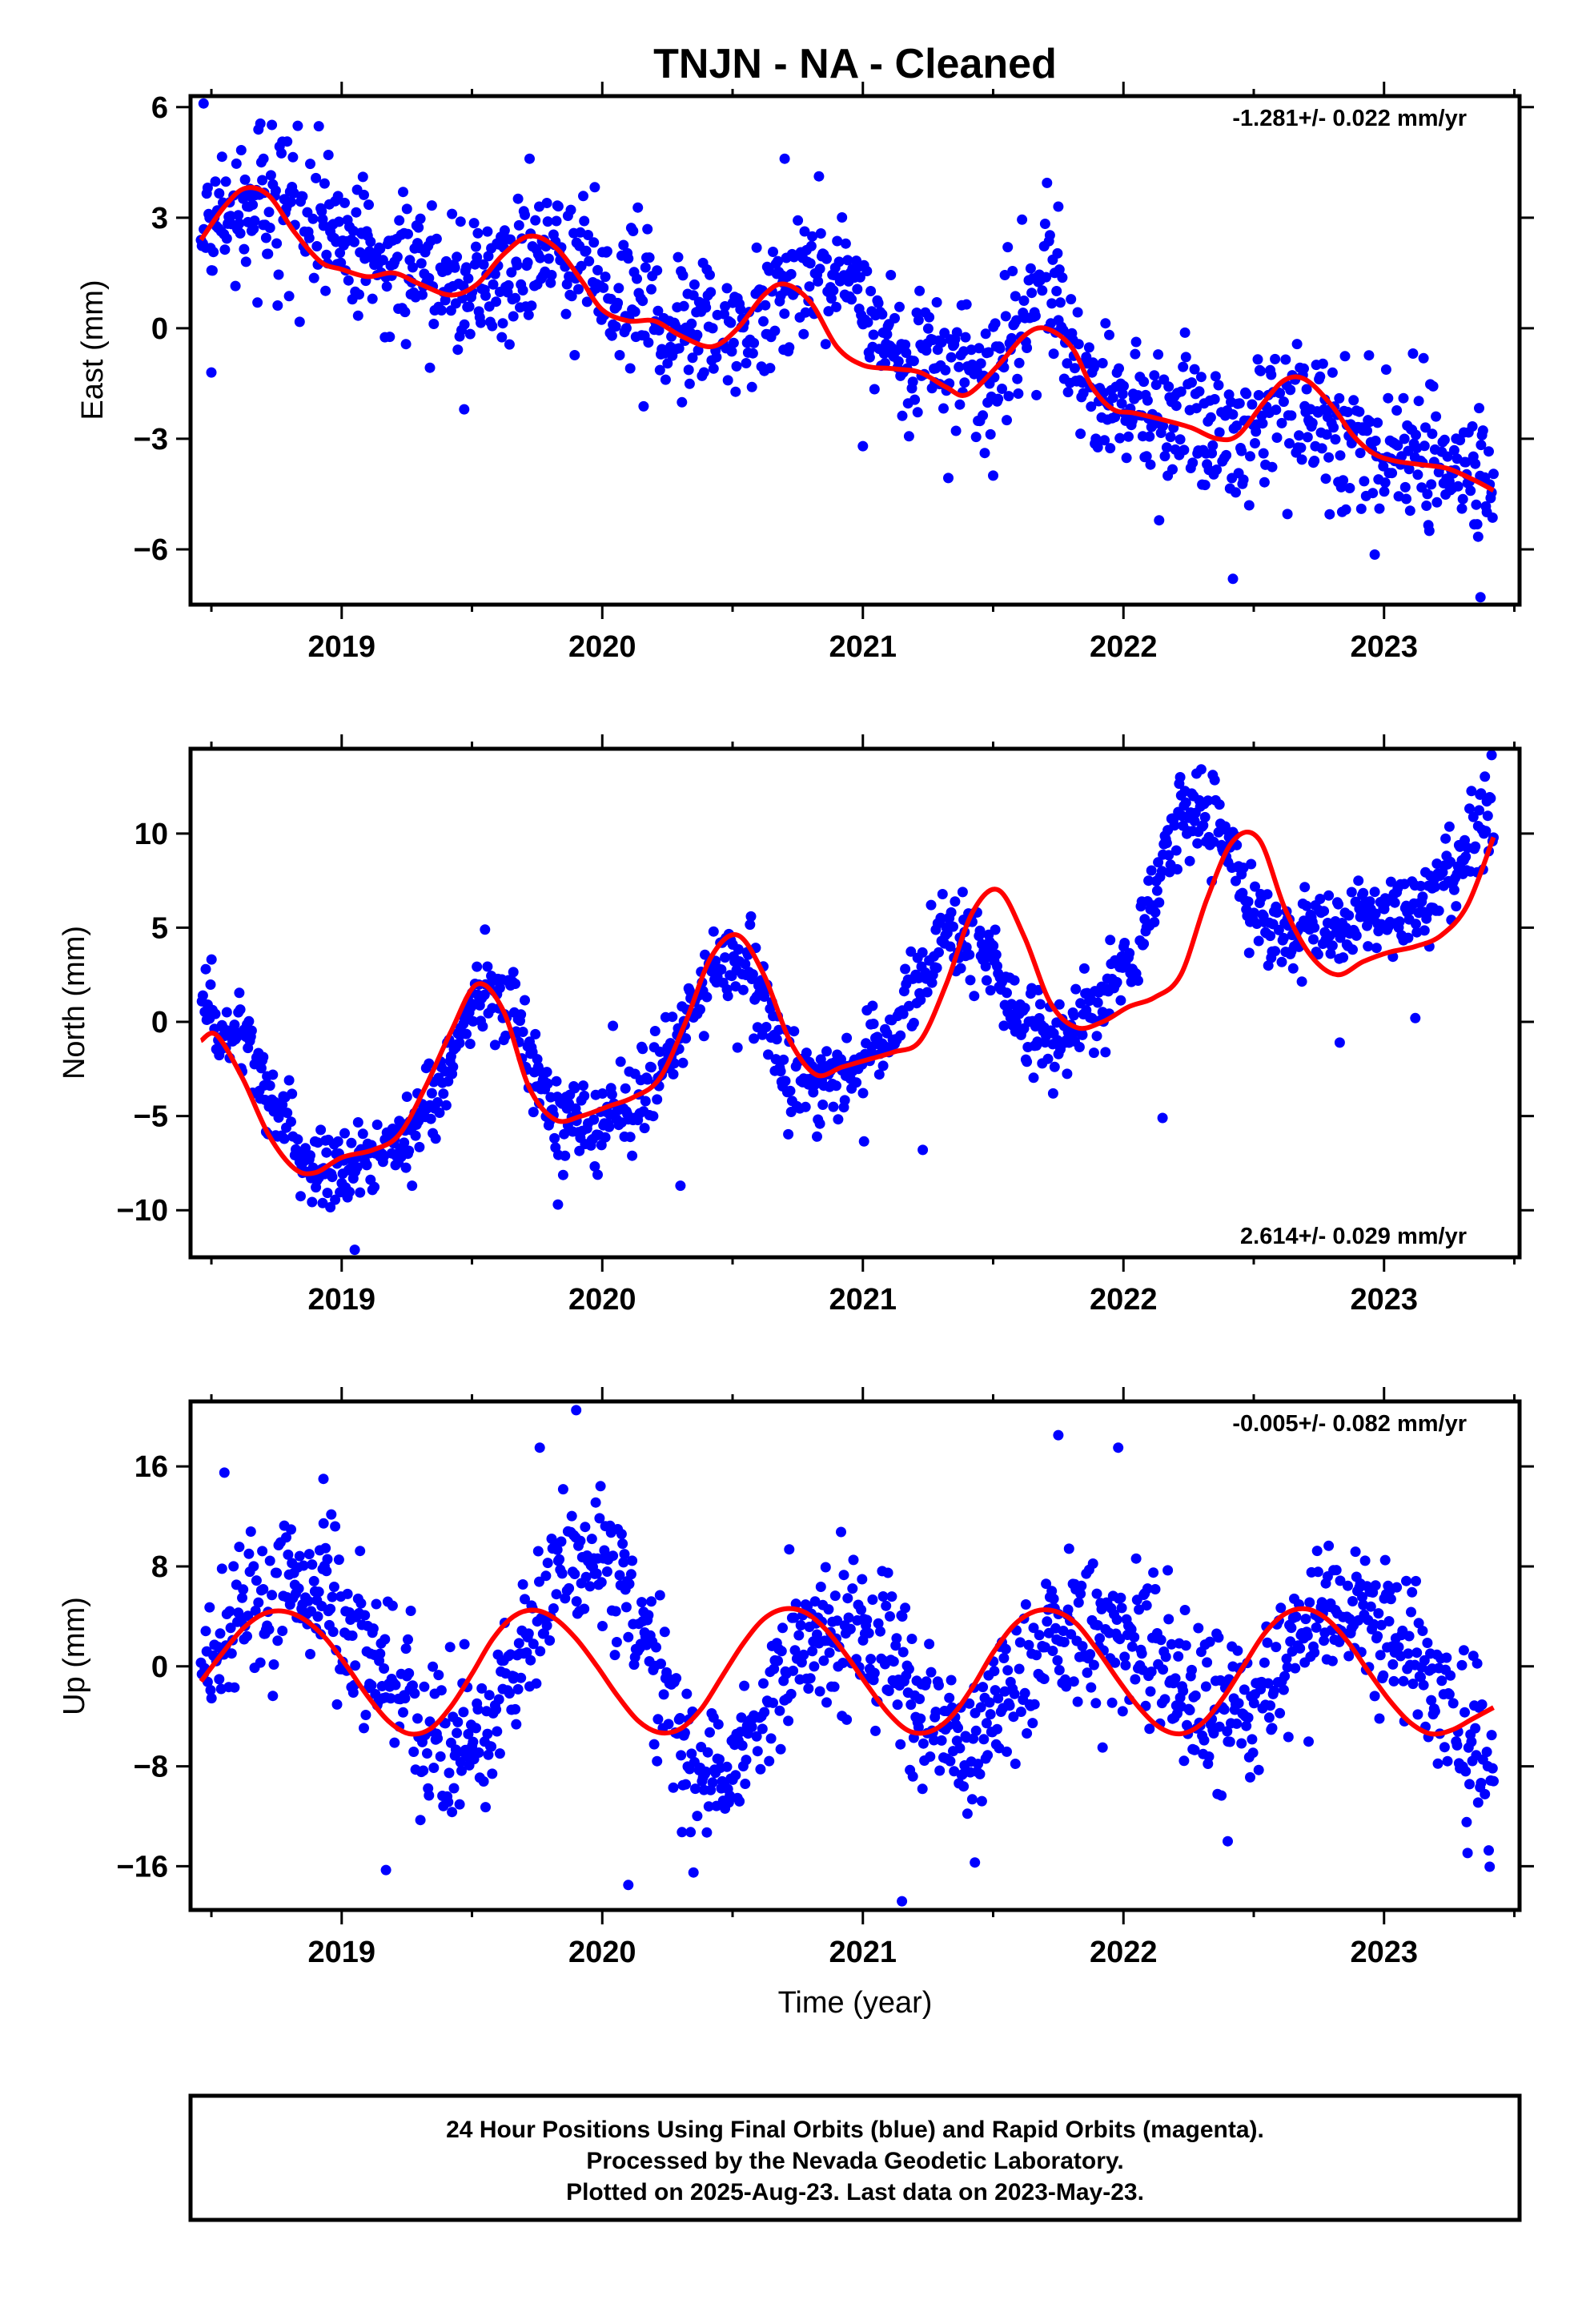 The height and width of the screenshot is (2324, 1582). Describe the element at coordinates (1058, 1435) in the screenshot. I see `up-position-outlier` at that location.